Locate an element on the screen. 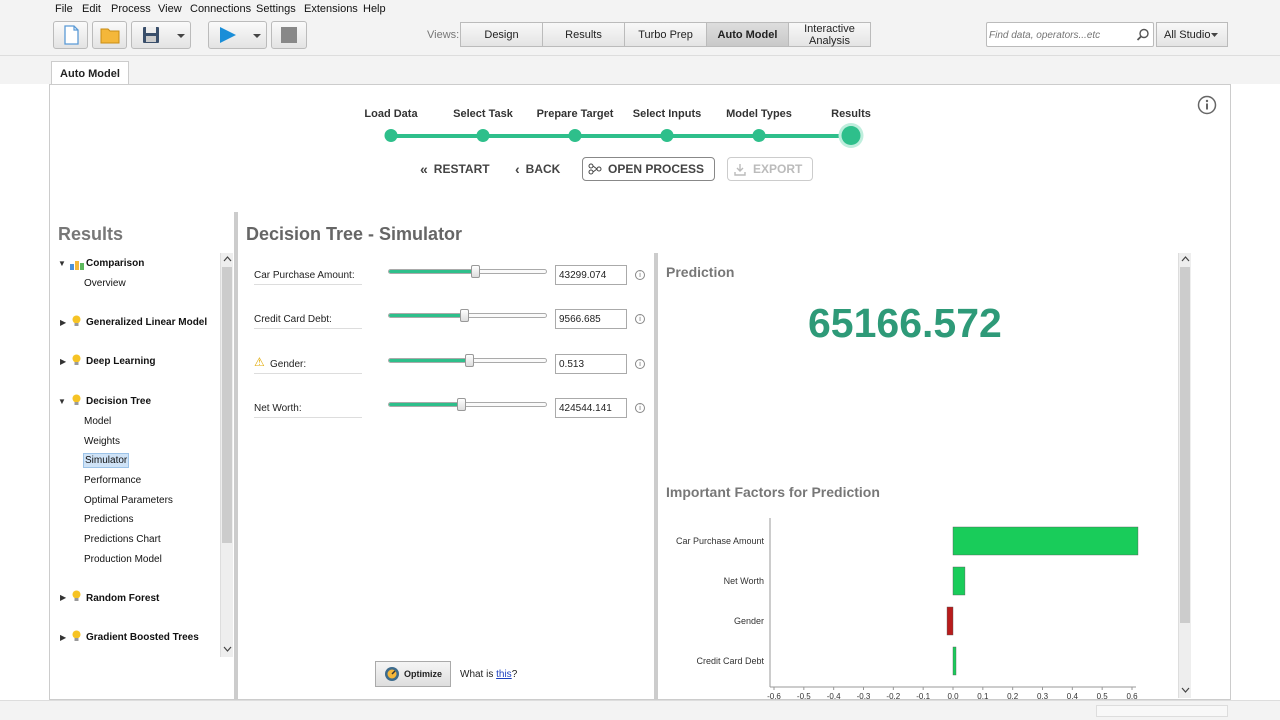 The image size is (1280, 720). sidebar-scroll-thumb is located at coordinates (227, 405).